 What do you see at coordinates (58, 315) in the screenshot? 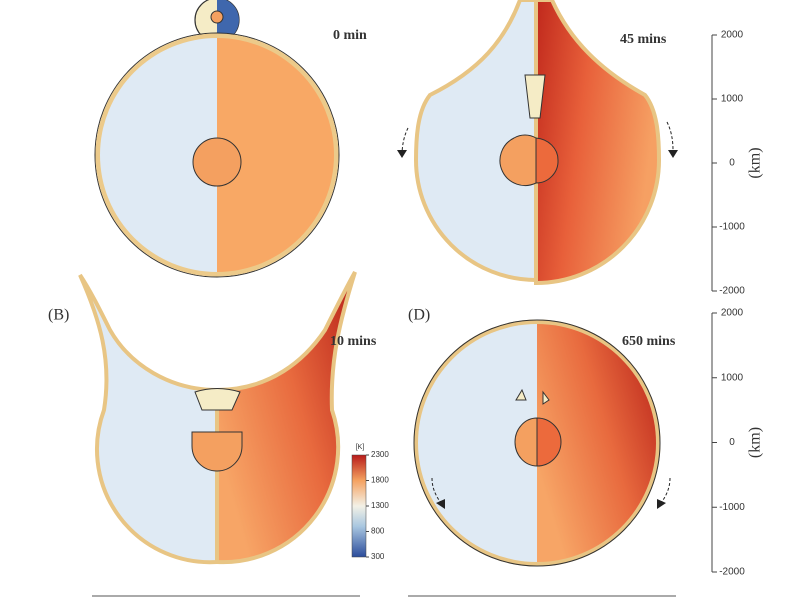
I see `panel-label: (B)` at bounding box center [58, 315].